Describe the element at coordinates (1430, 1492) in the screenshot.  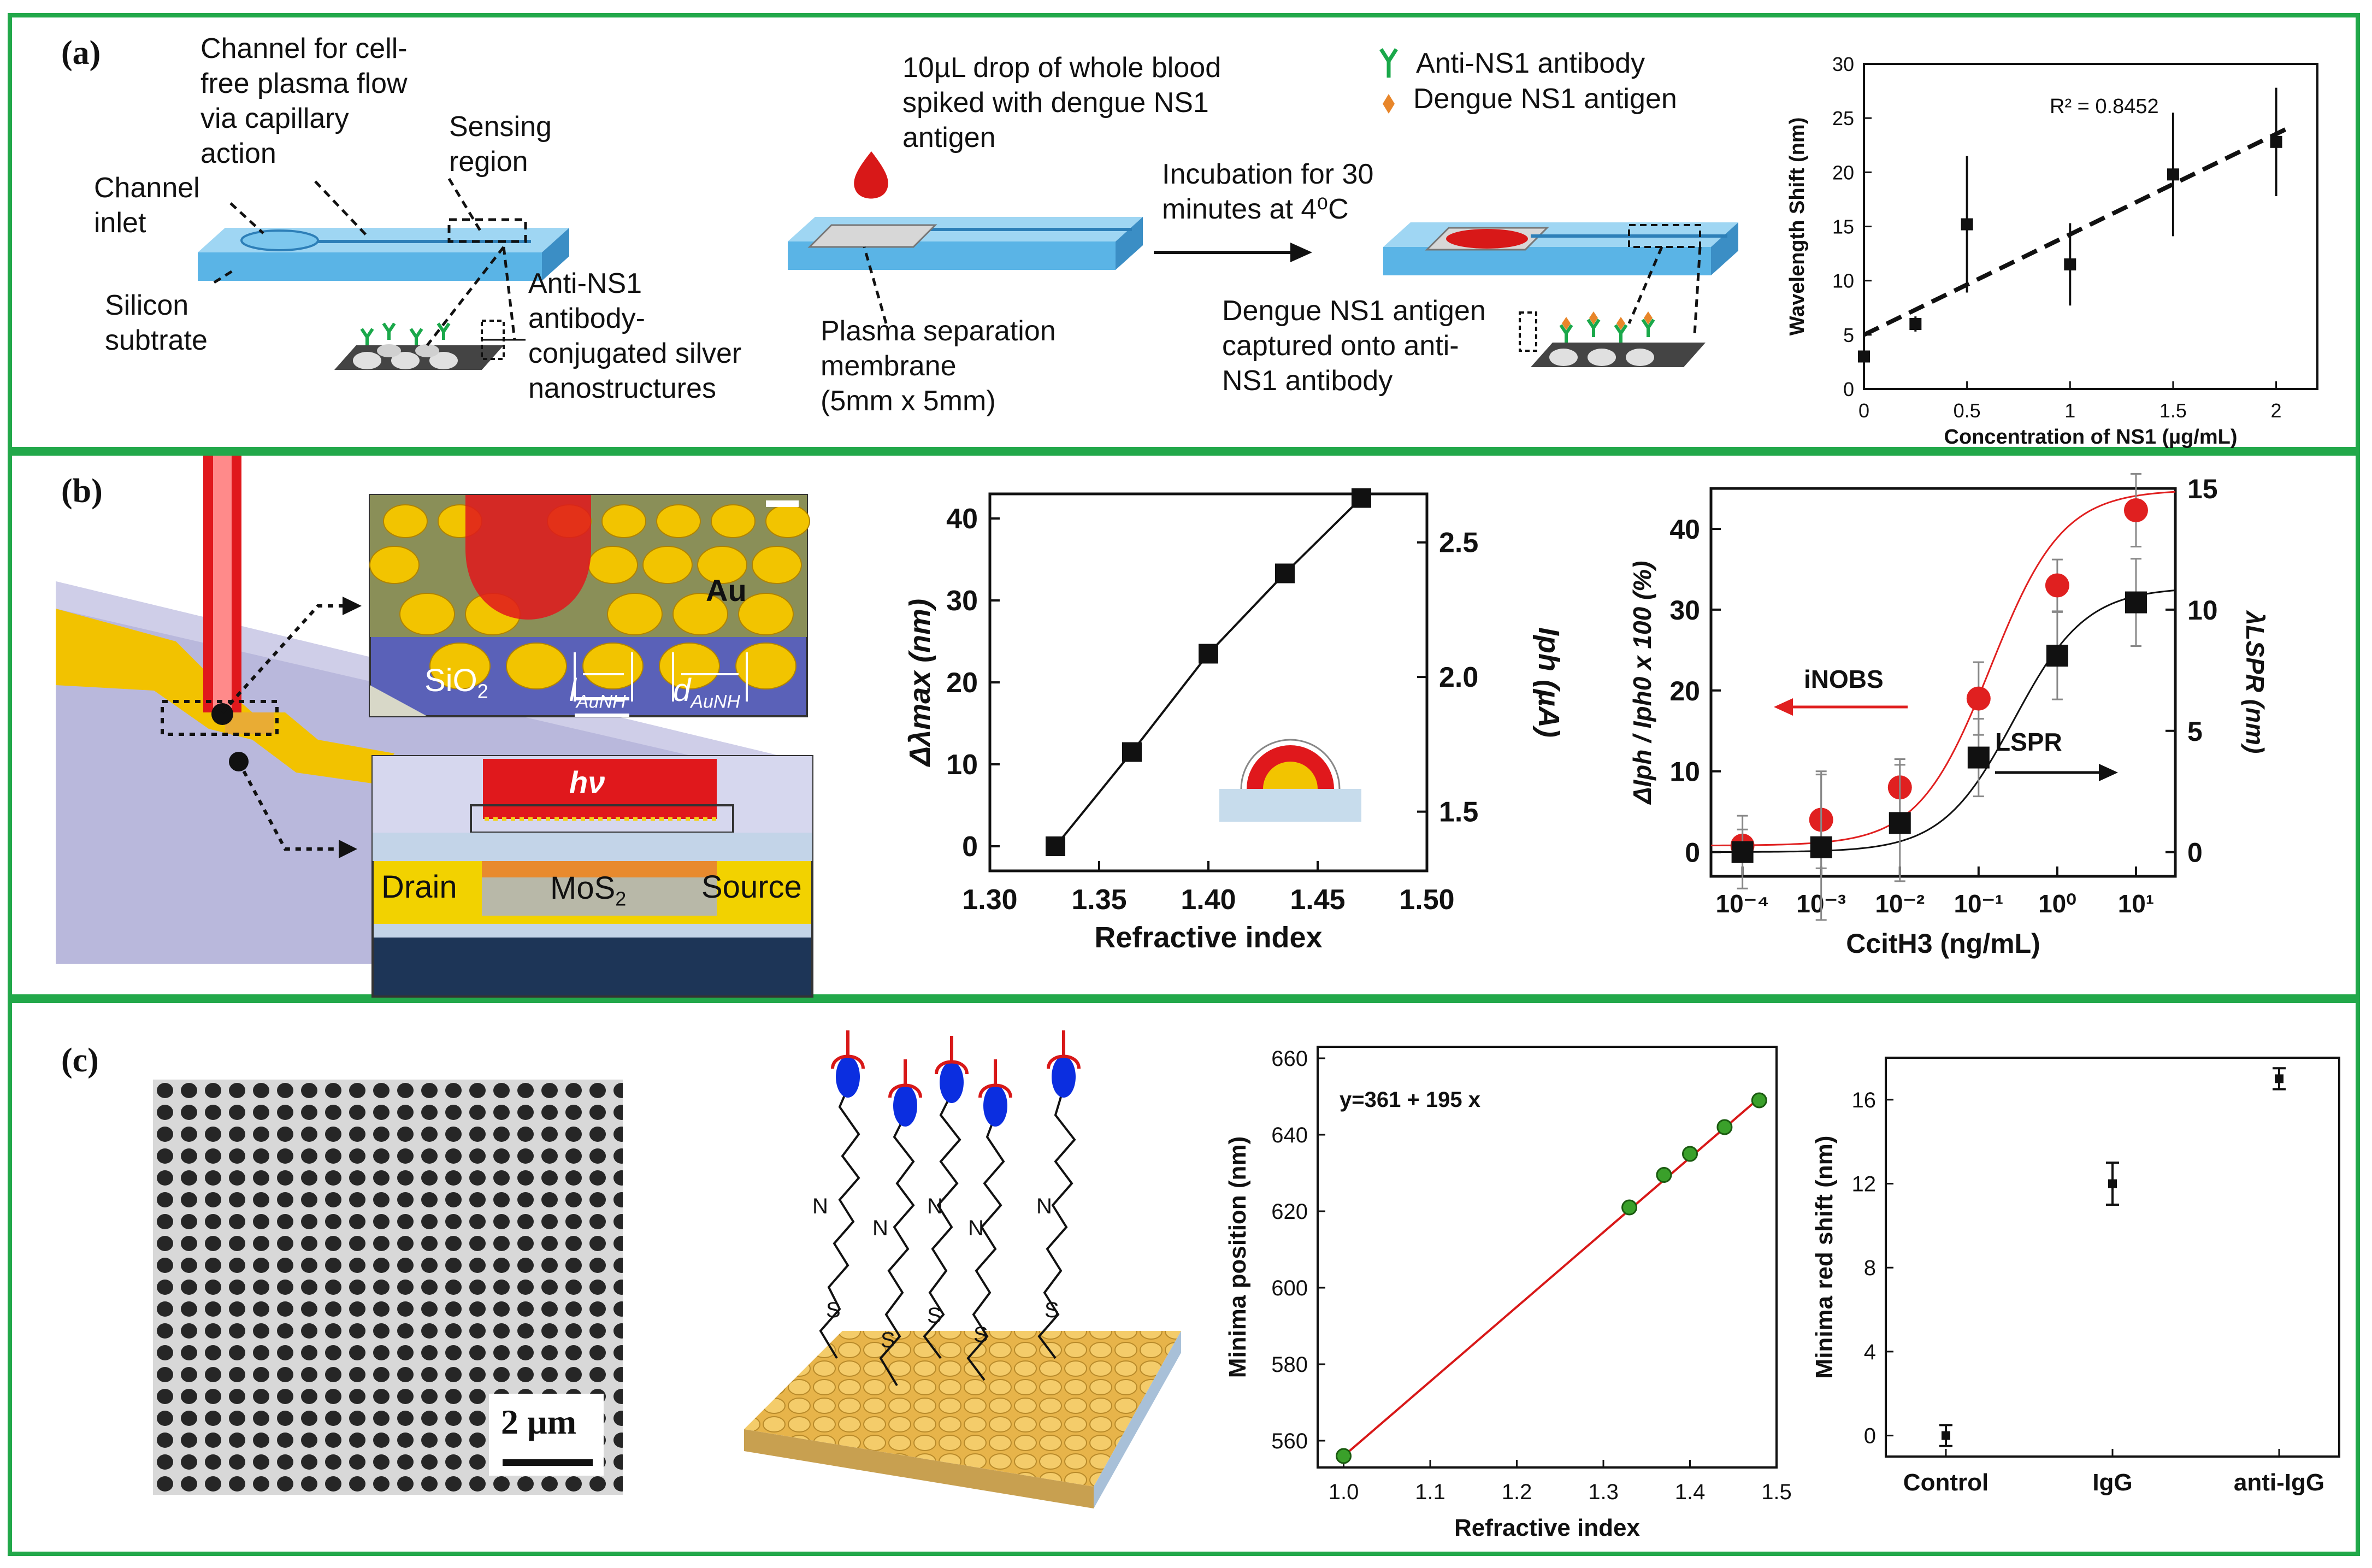
I see `x-tick-label: 1.1` at that location.